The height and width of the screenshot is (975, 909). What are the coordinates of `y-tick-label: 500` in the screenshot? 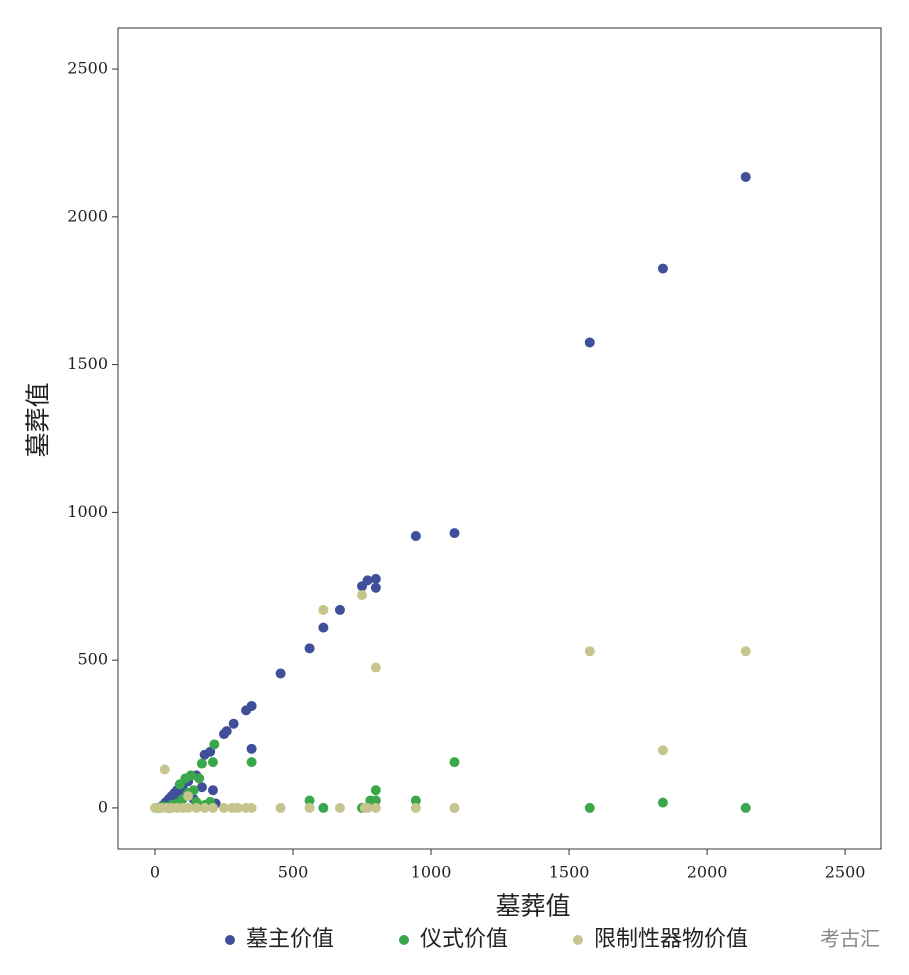 It's located at (92, 659).